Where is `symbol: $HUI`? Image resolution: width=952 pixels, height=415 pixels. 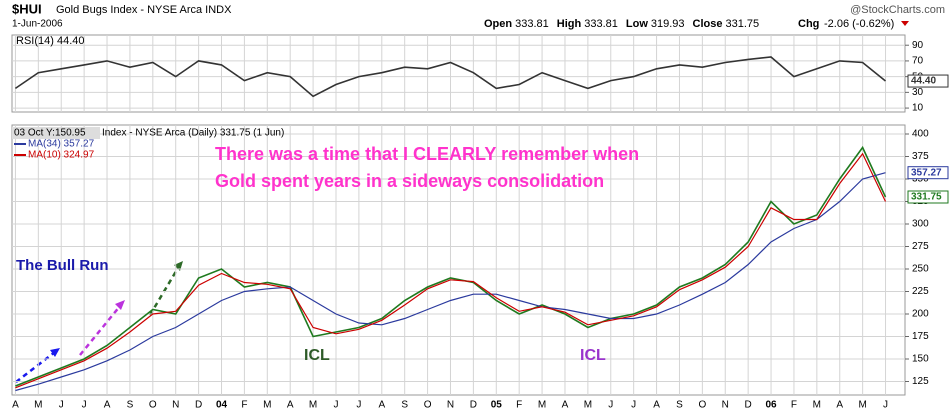
symbol: $HUI is located at coordinates (27, 8).